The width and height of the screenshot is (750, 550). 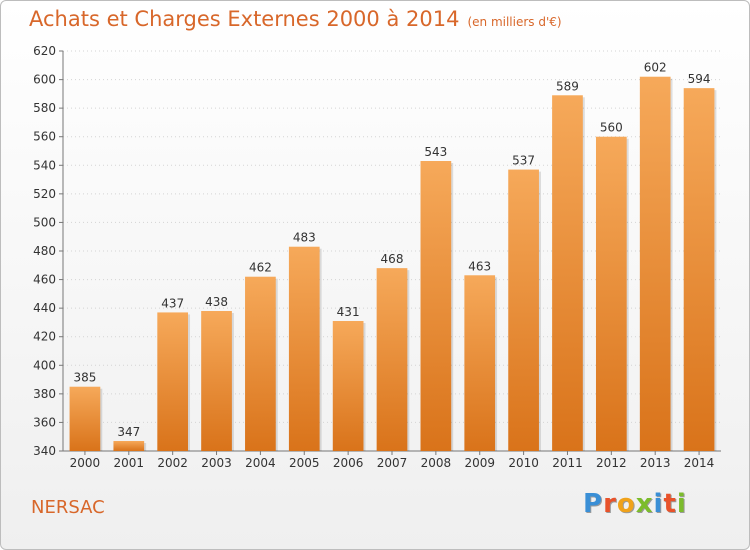 What do you see at coordinates (85, 418) in the screenshot?
I see `bar-2000` at bounding box center [85, 418].